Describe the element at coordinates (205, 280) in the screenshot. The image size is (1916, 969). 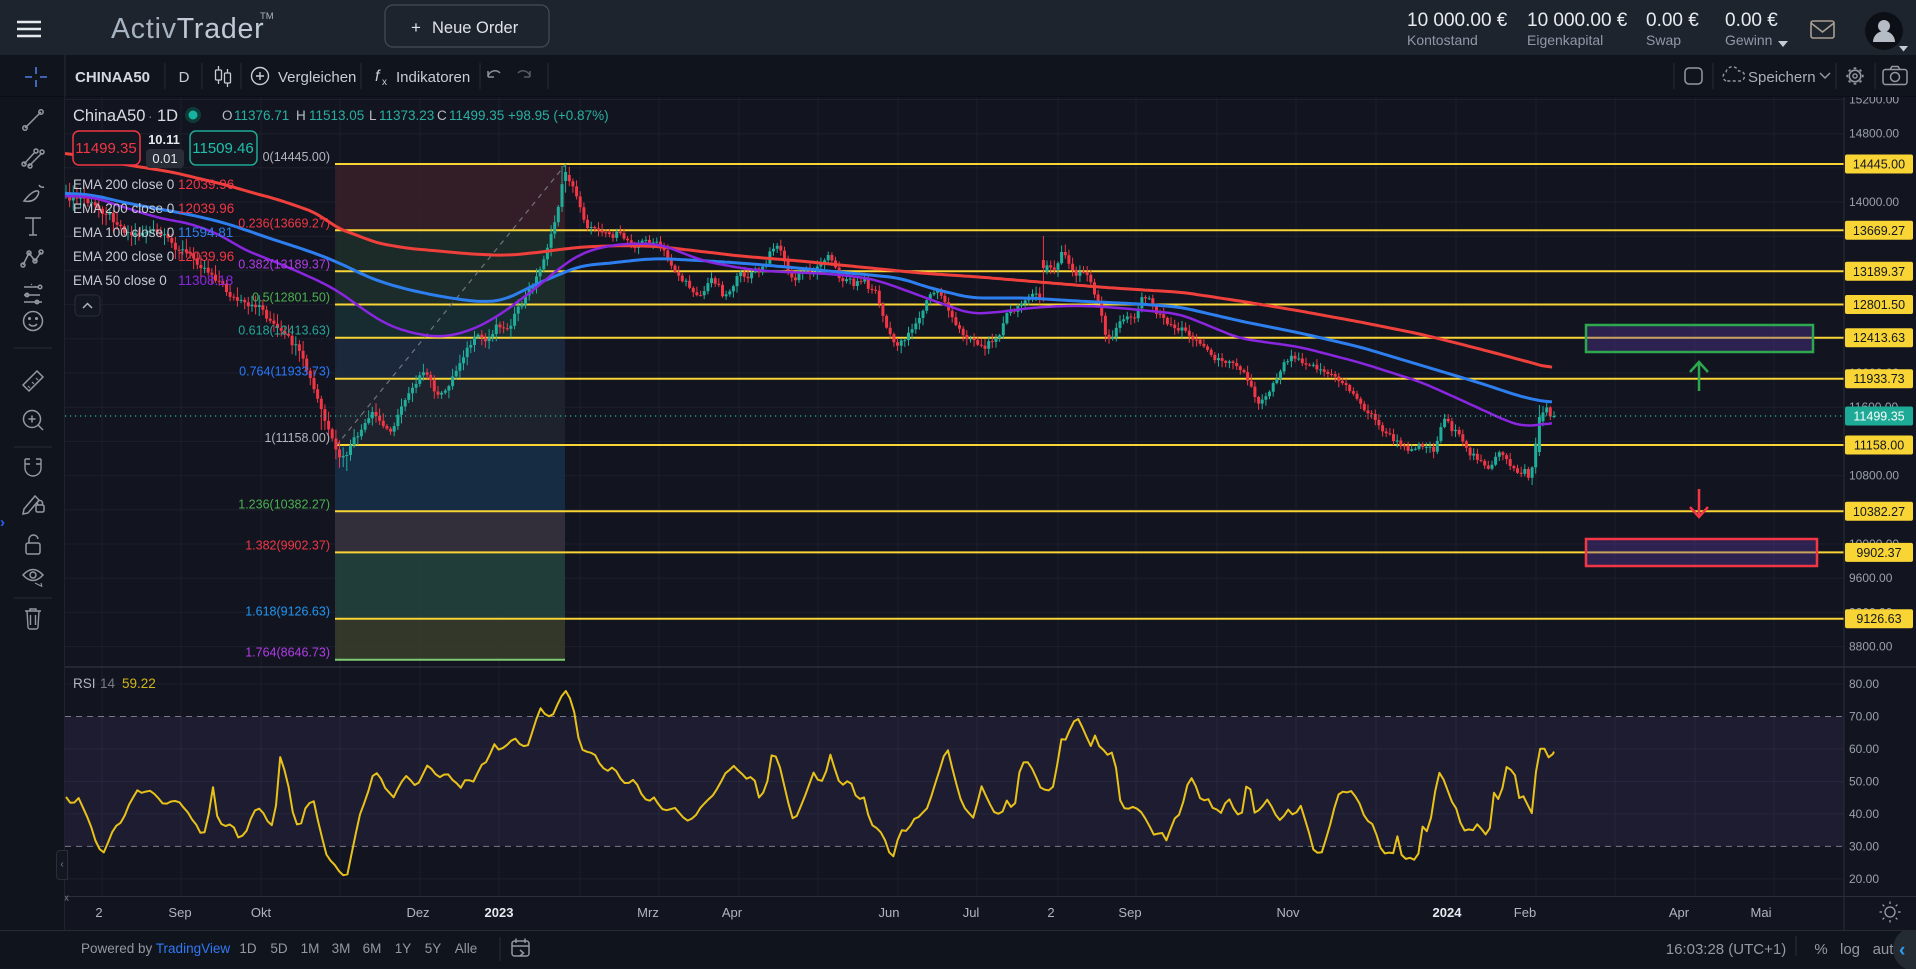
I see `svg-text: 11308.18` at that location.